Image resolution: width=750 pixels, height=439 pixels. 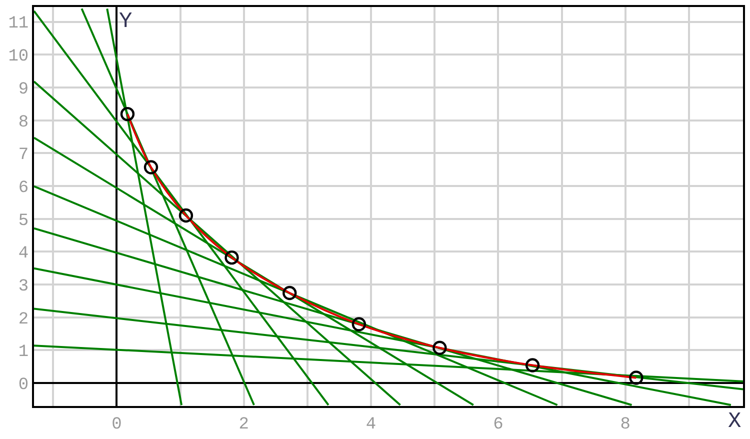 What do you see at coordinates (23, 188) in the screenshot?
I see `y-tick-label: 6` at bounding box center [23, 188].